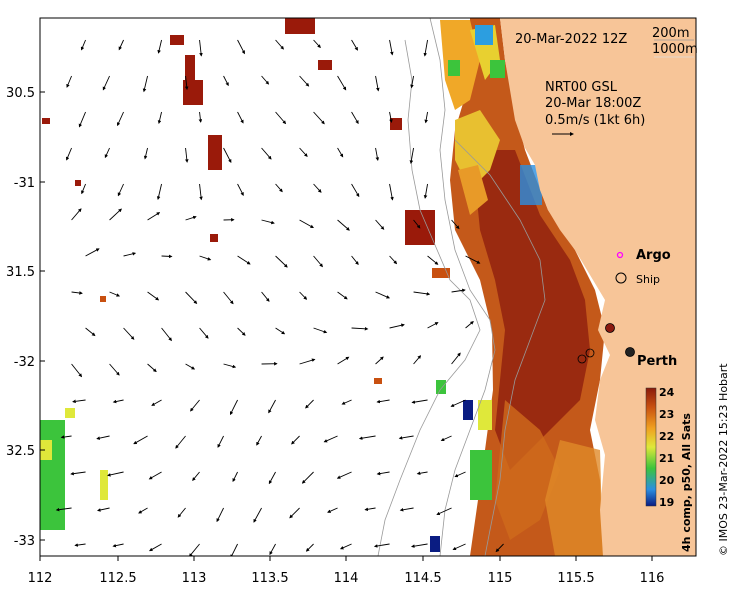  Describe the element at coordinates (723, 459) in the screenshot. I see `credit-text: © IMOS 23-Mar-2022 15:23 Hobart` at that location.